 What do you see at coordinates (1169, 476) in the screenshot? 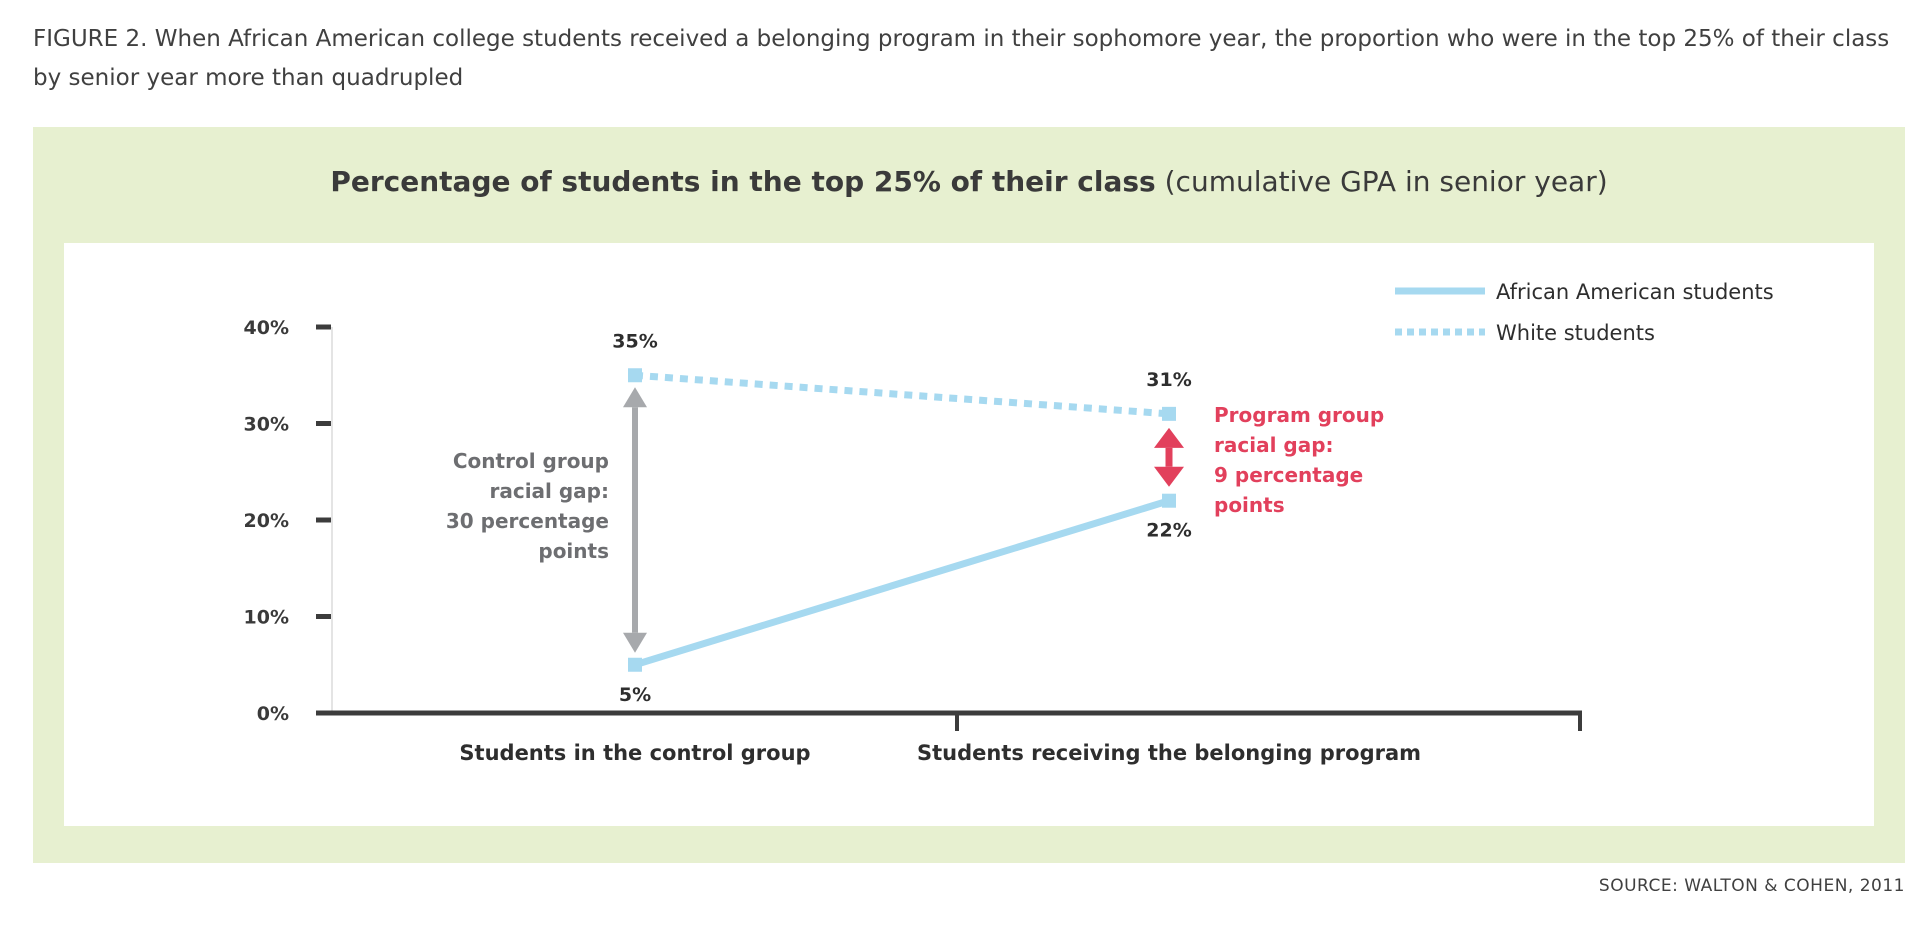
I see `program-gap-arrow-head-down` at bounding box center [1169, 476].